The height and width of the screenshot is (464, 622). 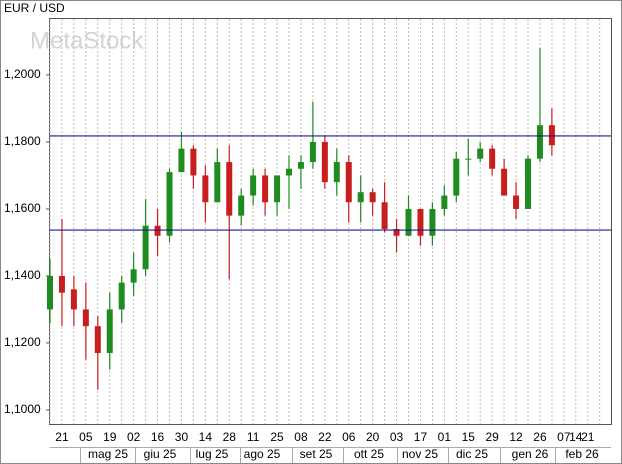 I want to click on x-tick-label: 26, so click(x=540, y=437).